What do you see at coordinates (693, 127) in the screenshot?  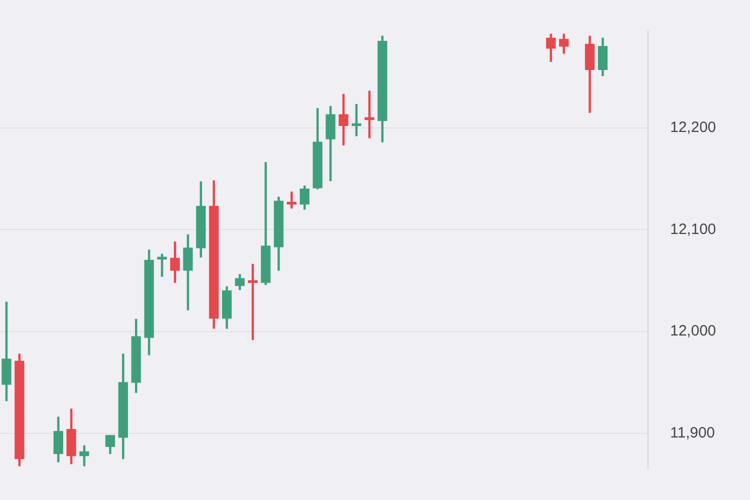 I see `y-tick-label: 12,200` at bounding box center [693, 127].